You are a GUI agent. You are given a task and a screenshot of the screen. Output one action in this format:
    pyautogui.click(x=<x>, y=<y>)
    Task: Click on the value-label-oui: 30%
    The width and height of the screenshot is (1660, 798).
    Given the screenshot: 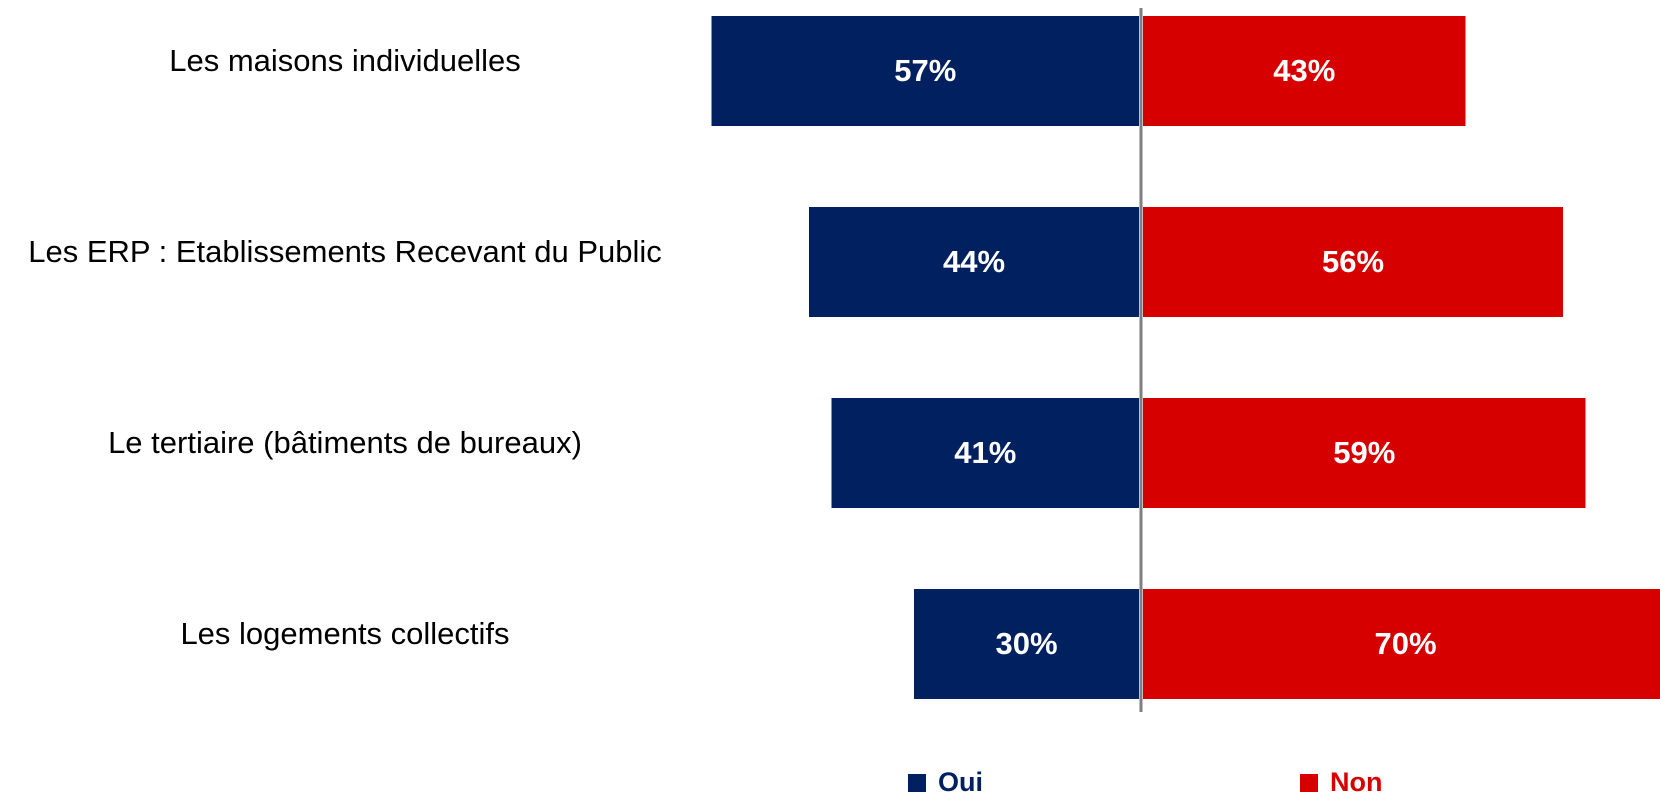 What is the action you would take?
    pyautogui.click(x=1026, y=643)
    